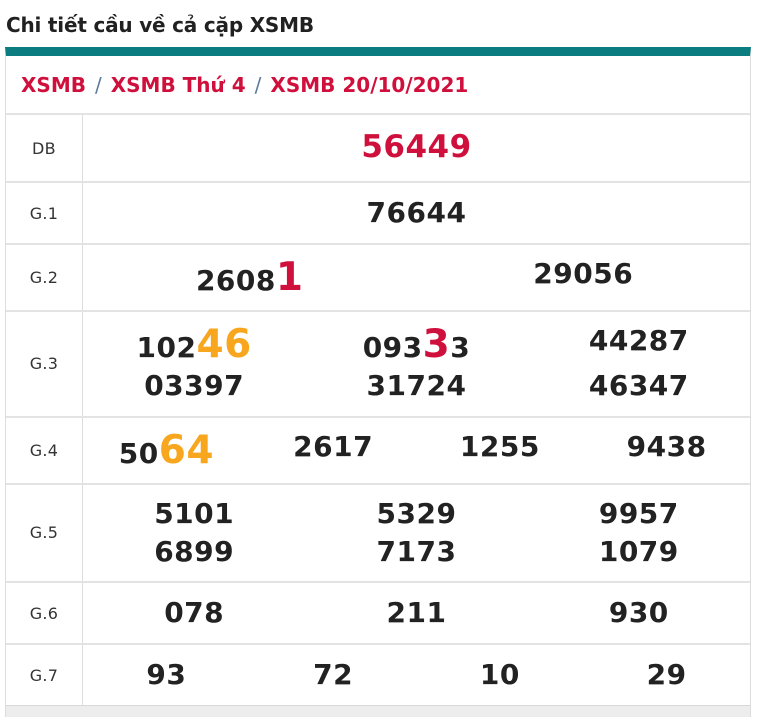 The height and width of the screenshot is (723, 758). What do you see at coordinates (224, 345) in the screenshot?
I see `highlighted-digits: 46` at bounding box center [224, 345].